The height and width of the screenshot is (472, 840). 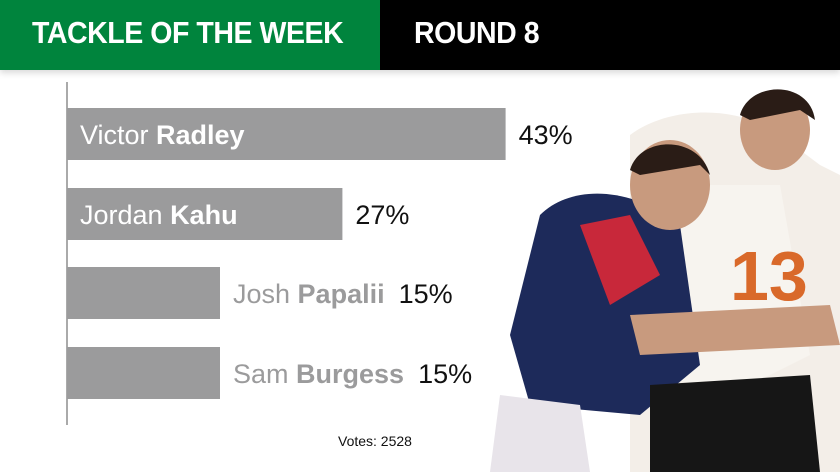 I want to click on first-name: Jordan, so click(x=125, y=215).